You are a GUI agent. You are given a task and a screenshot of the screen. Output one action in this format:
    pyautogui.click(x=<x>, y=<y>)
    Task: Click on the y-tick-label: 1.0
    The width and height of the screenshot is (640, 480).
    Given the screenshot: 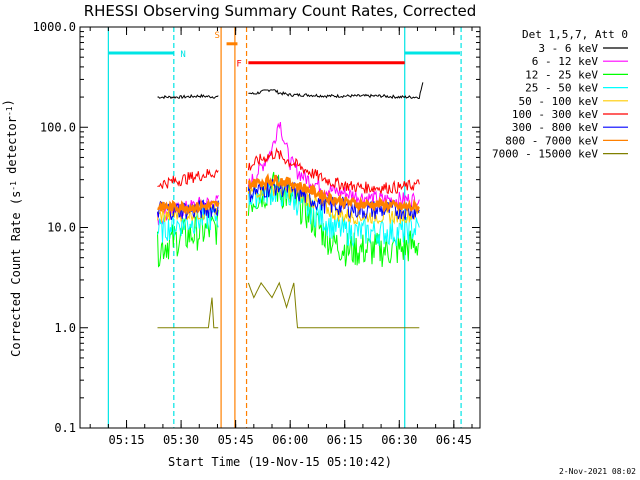 What is the action you would take?
    pyautogui.click(x=65, y=328)
    